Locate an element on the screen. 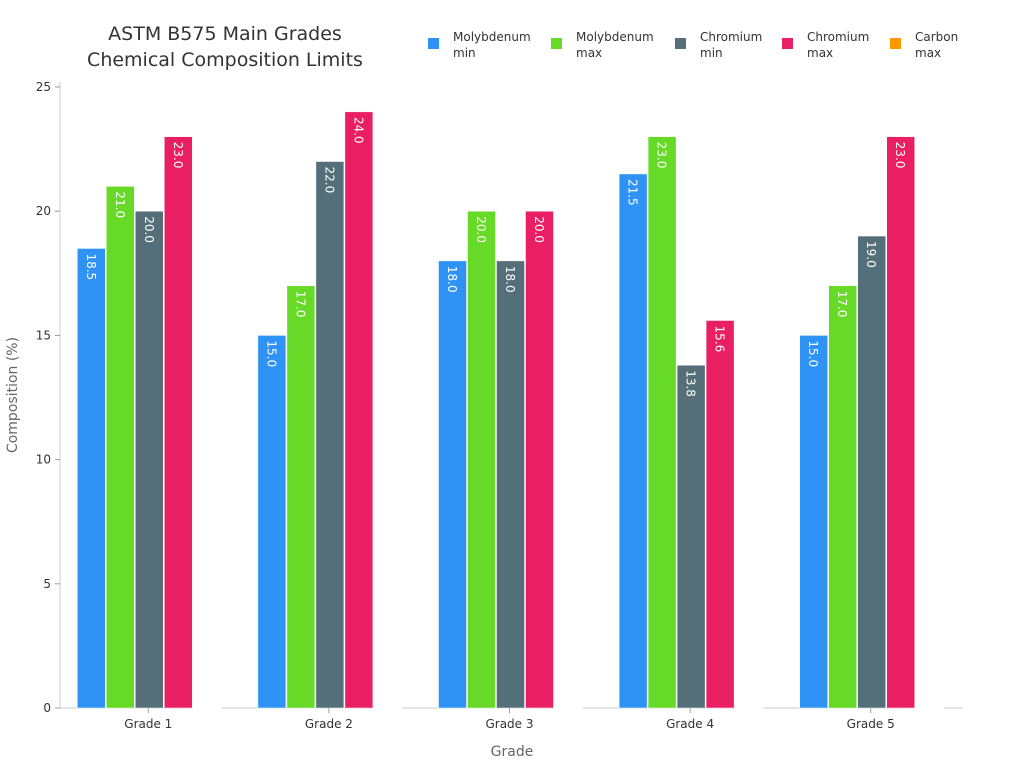 The width and height of the screenshot is (1024, 768). legend-label: Carbon is located at coordinates (936, 37).